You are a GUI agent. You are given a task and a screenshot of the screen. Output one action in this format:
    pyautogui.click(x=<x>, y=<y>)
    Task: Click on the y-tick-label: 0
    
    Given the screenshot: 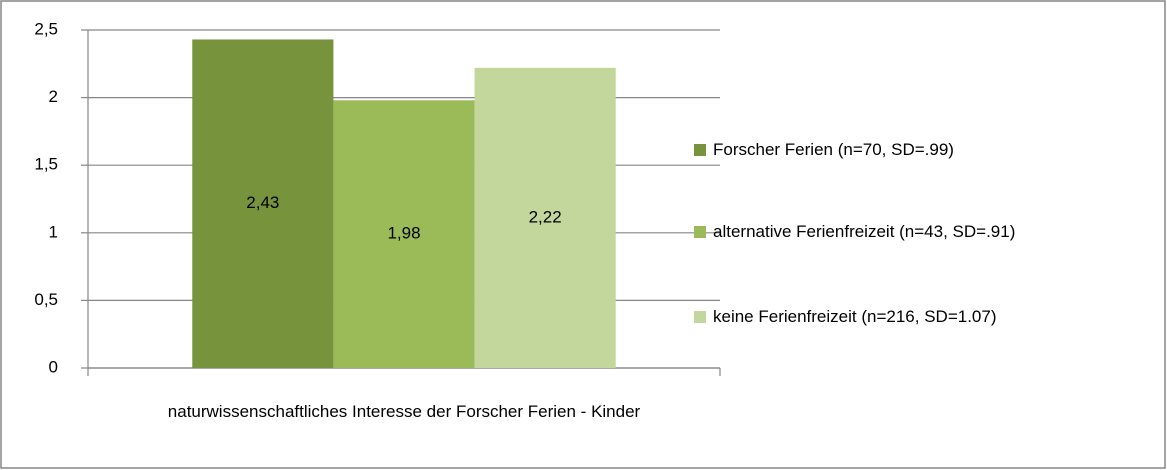 What is the action you would take?
    pyautogui.click(x=53, y=366)
    